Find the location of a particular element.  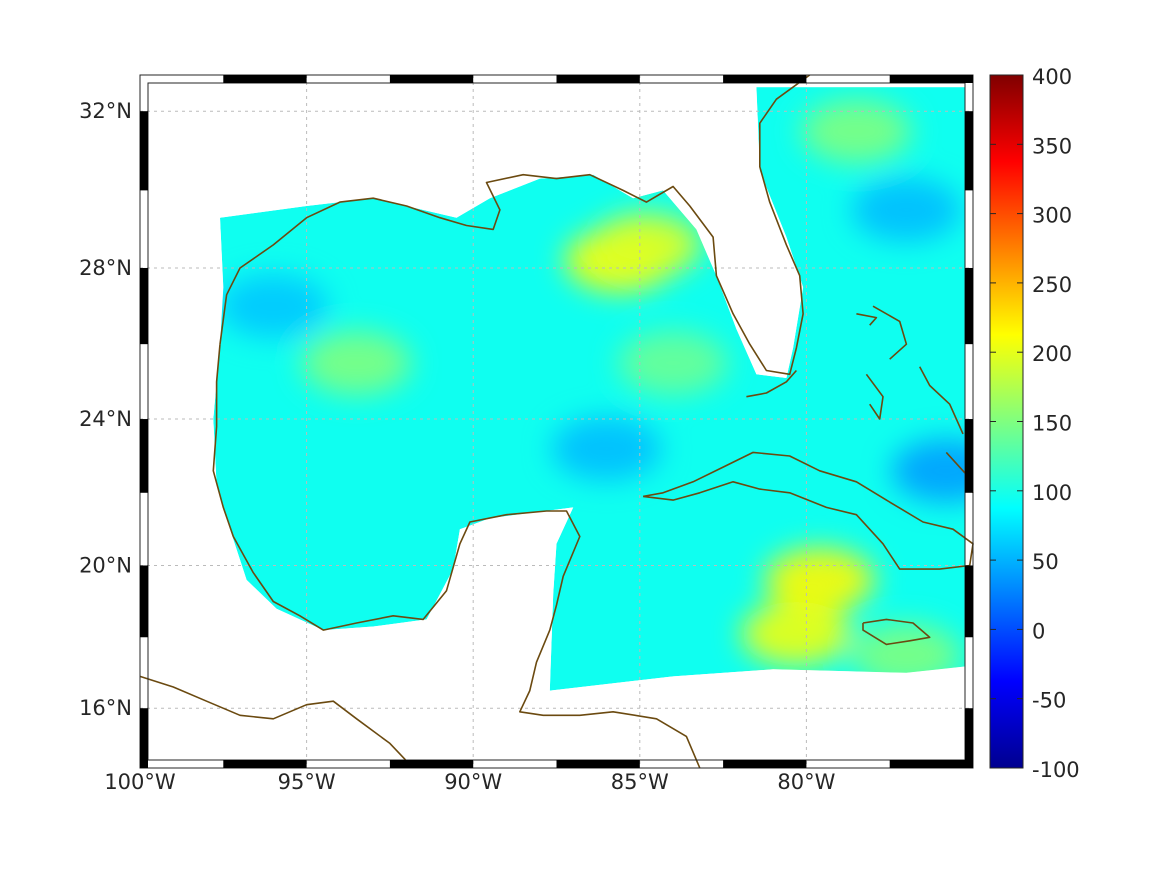

colorbar-tick-label: 300 is located at coordinates (1052, 216).